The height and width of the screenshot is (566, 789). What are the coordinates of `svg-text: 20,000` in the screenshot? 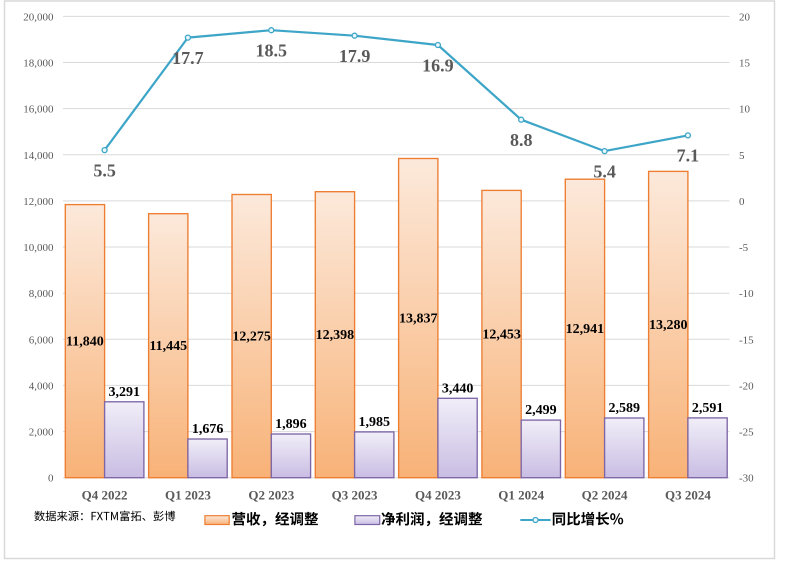 It's located at (38, 17).